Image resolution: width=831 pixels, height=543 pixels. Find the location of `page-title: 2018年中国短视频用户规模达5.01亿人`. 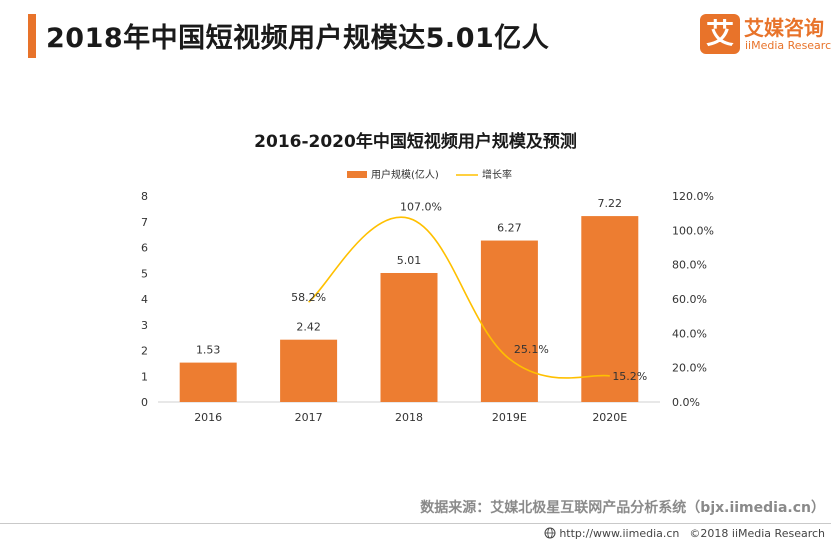

page-title: 2018年中国短视频用户规模达5.01亿人 is located at coordinates (298, 38).